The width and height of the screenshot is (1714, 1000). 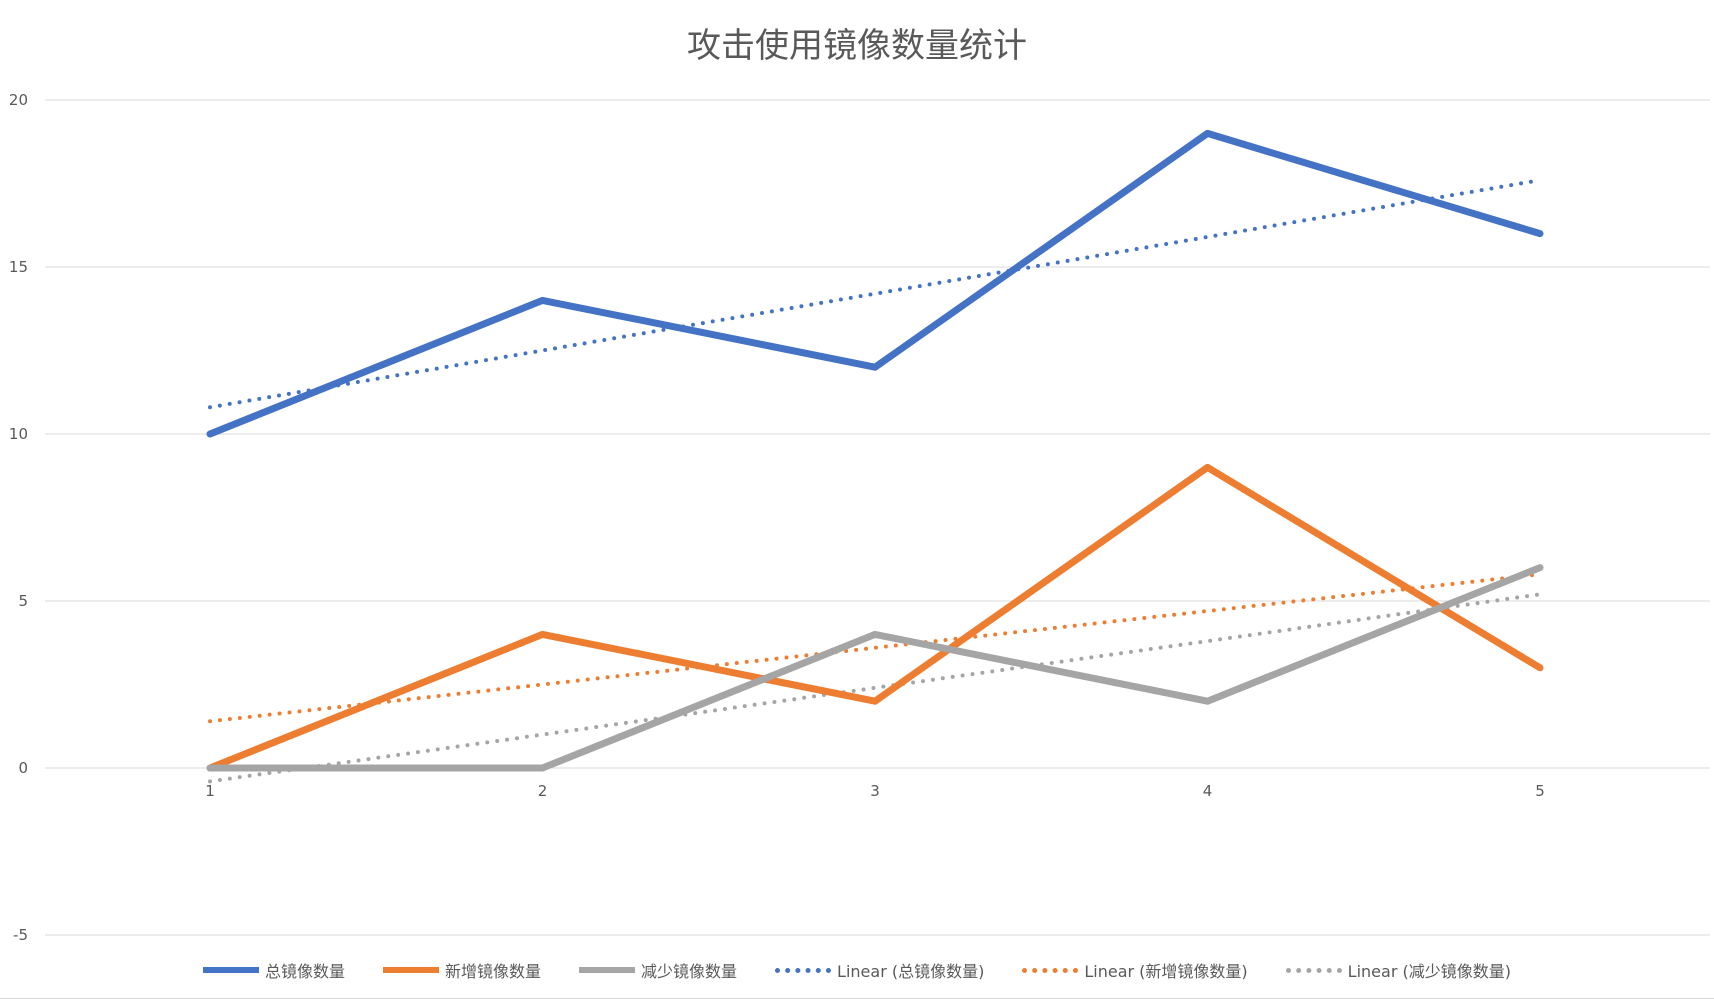 I want to click on legend-item: 总镜像数量, so click(x=274, y=970).